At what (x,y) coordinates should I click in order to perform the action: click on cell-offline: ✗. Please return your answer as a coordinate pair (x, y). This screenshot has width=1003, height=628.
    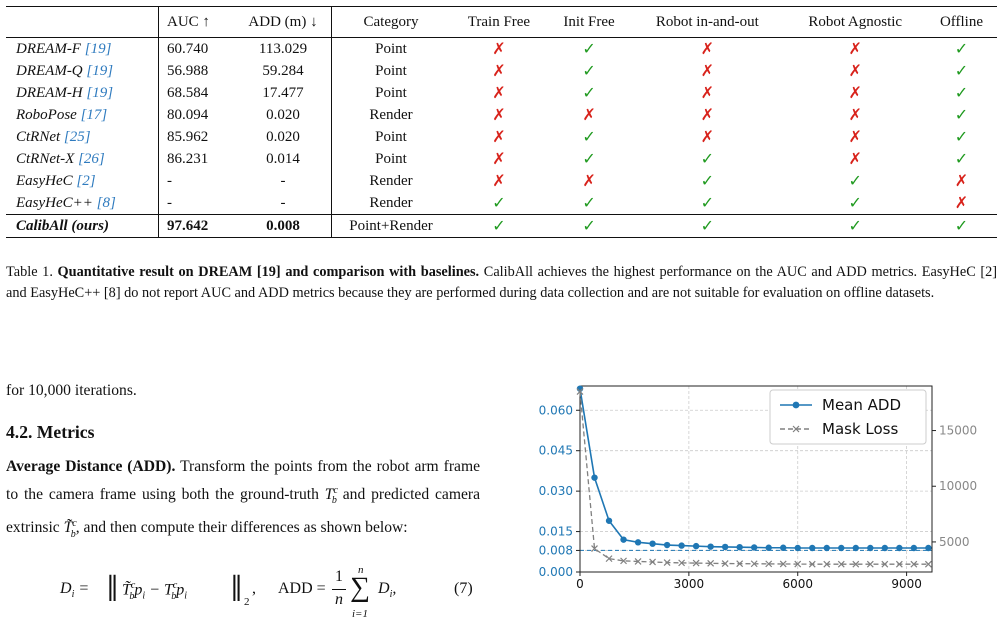
    Looking at the image, I should click on (961, 181).